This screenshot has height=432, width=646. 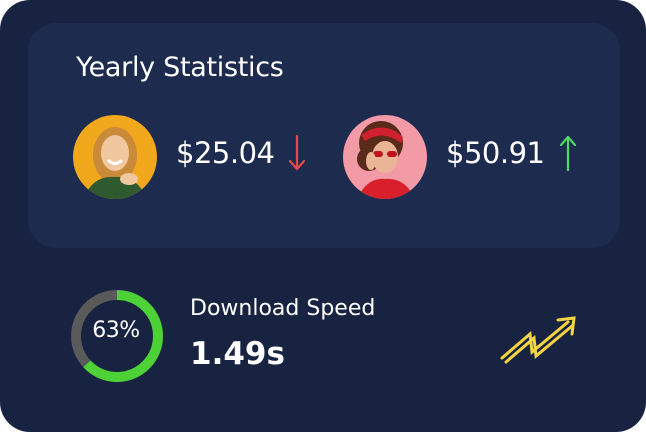 I want to click on arrow-down-icon, so click(x=297, y=152).